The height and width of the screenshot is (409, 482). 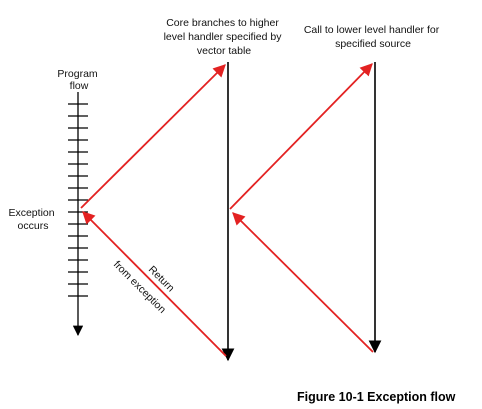 I want to click on return-from-exception-arrow, so click(x=154, y=284).